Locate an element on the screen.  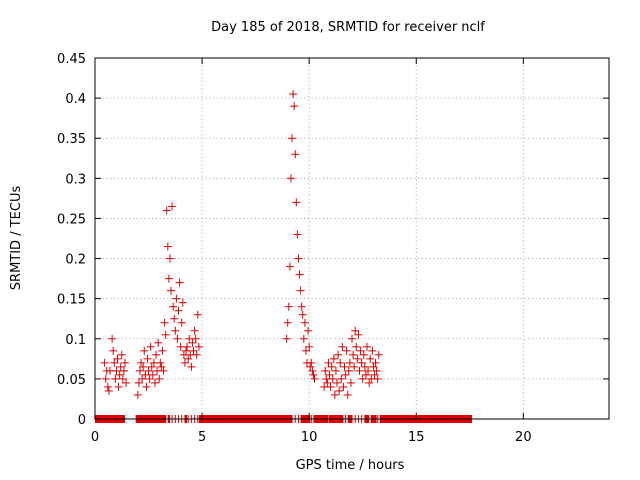
y-tick-label: 0.05 is located at coordinates (71, 380).